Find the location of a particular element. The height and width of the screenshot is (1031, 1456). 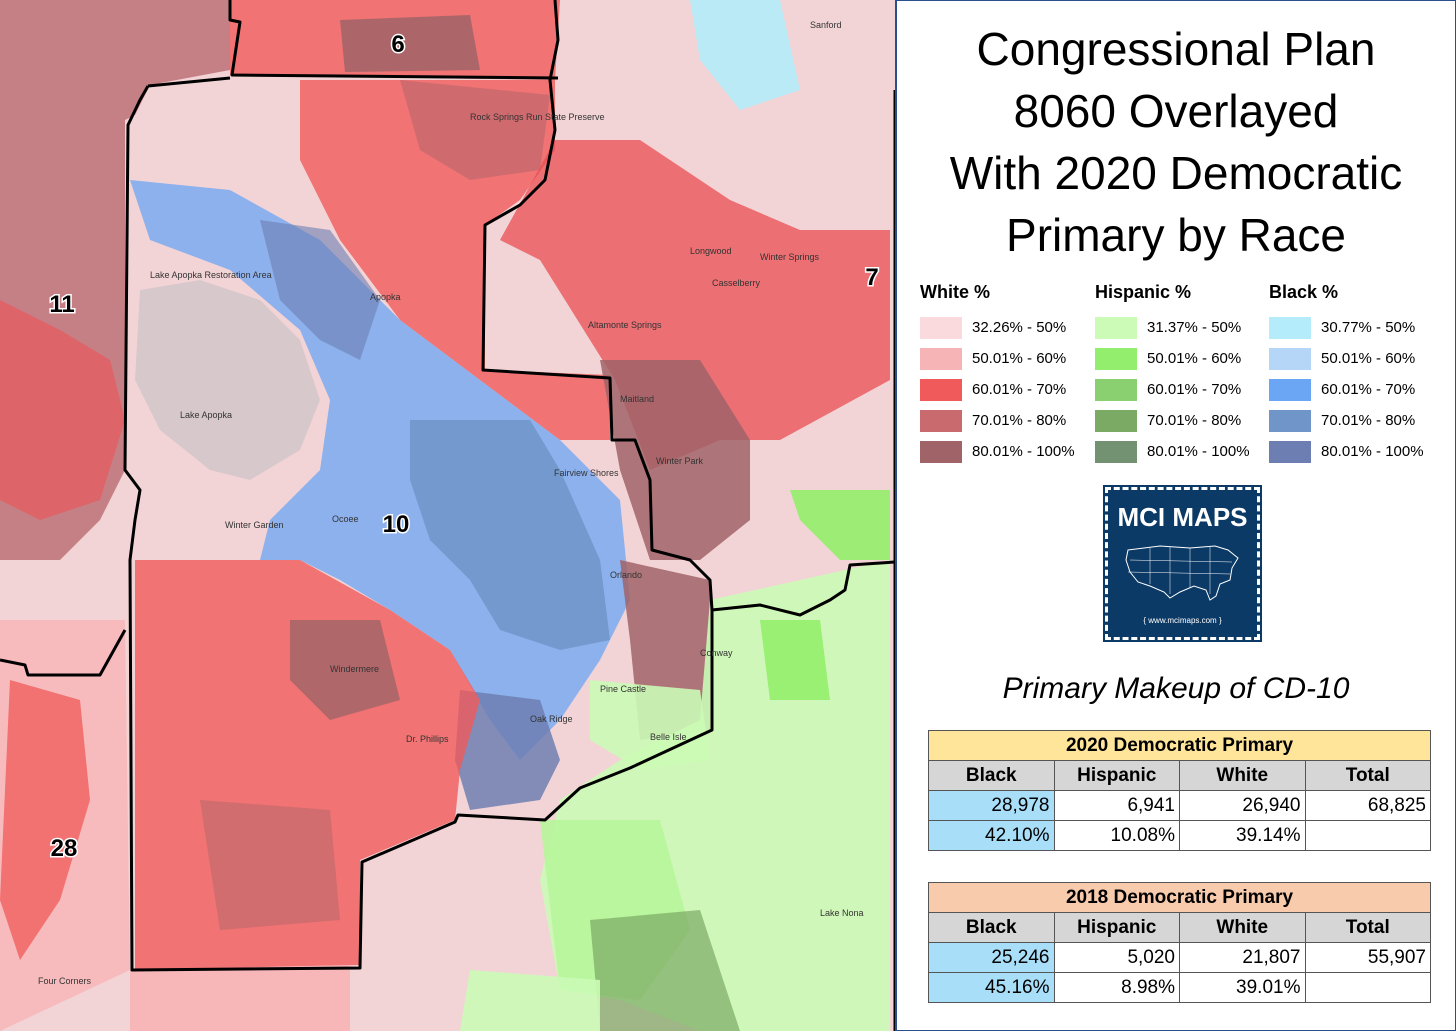

legend-label: 50.01% - 60% is located at coordinates (1019, 358).